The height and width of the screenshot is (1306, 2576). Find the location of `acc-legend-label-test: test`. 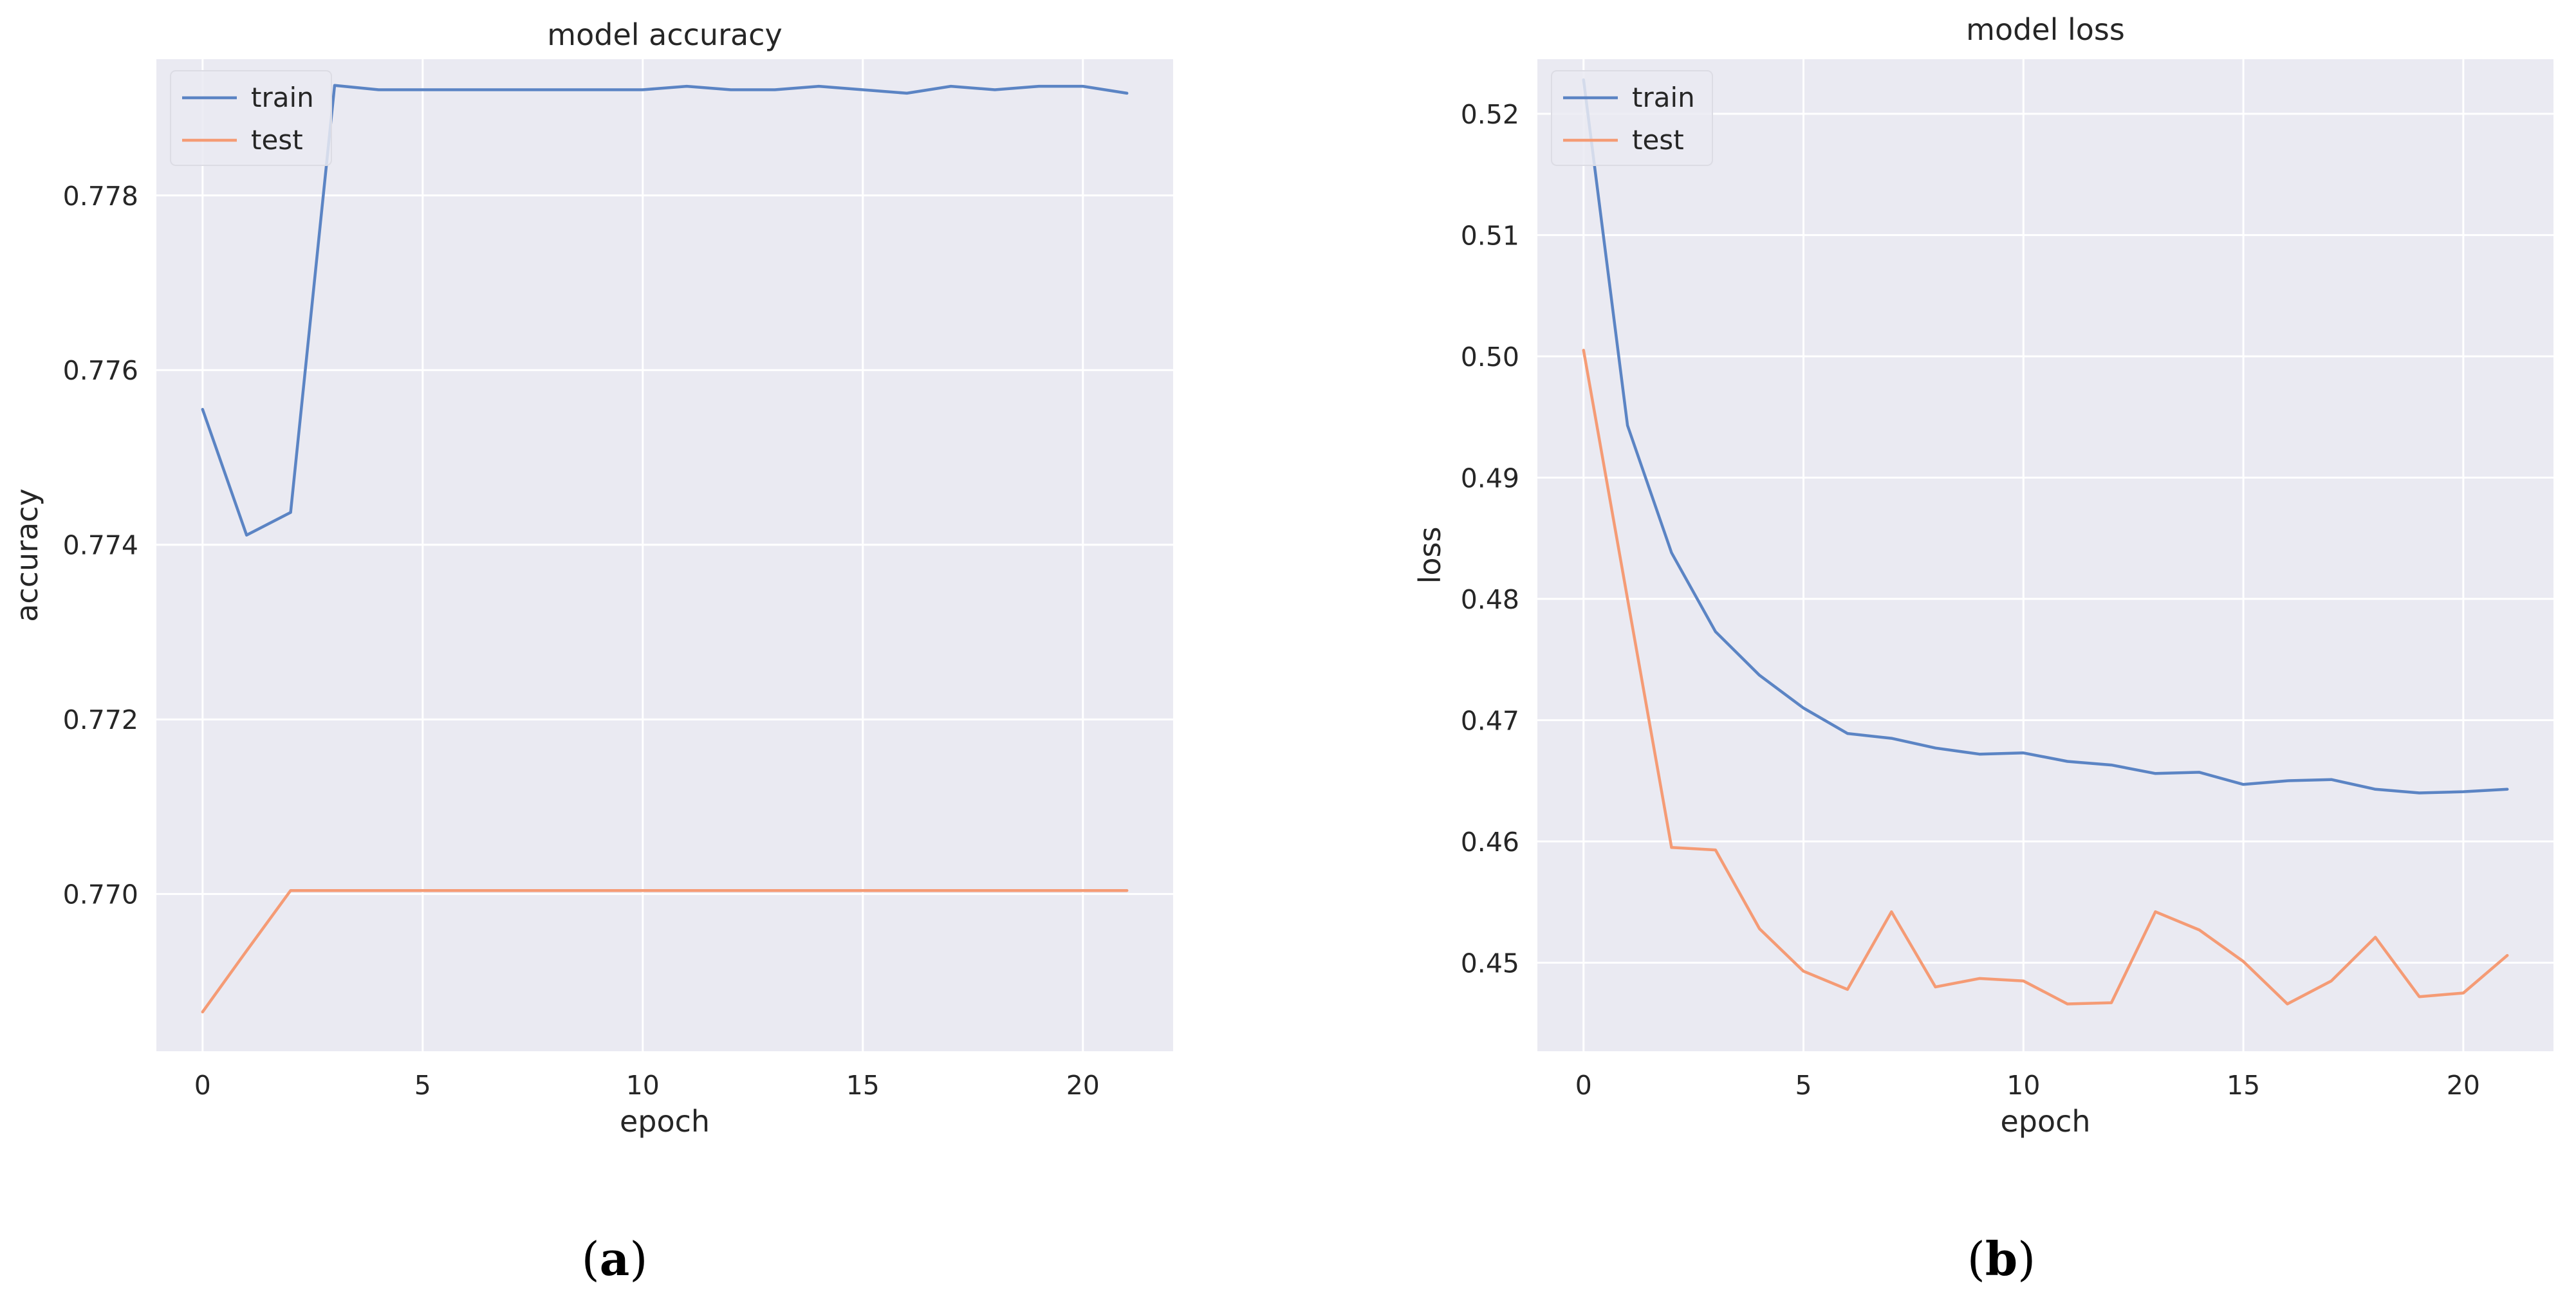

acc-legend-label-test: test is located at coordinates (277, 140).